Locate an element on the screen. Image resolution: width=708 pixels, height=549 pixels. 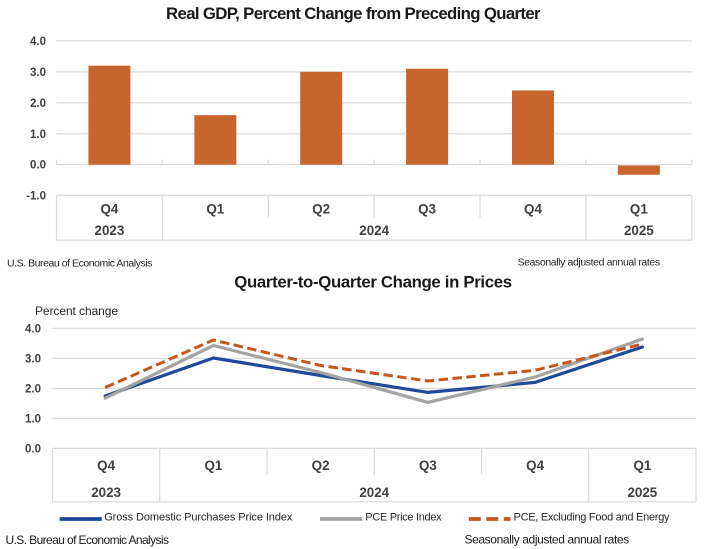
svg-text:Quarter-to-Quarter Change in P: Quarter-to-Quarter Change in Prices is located at coordinates (373, 281).